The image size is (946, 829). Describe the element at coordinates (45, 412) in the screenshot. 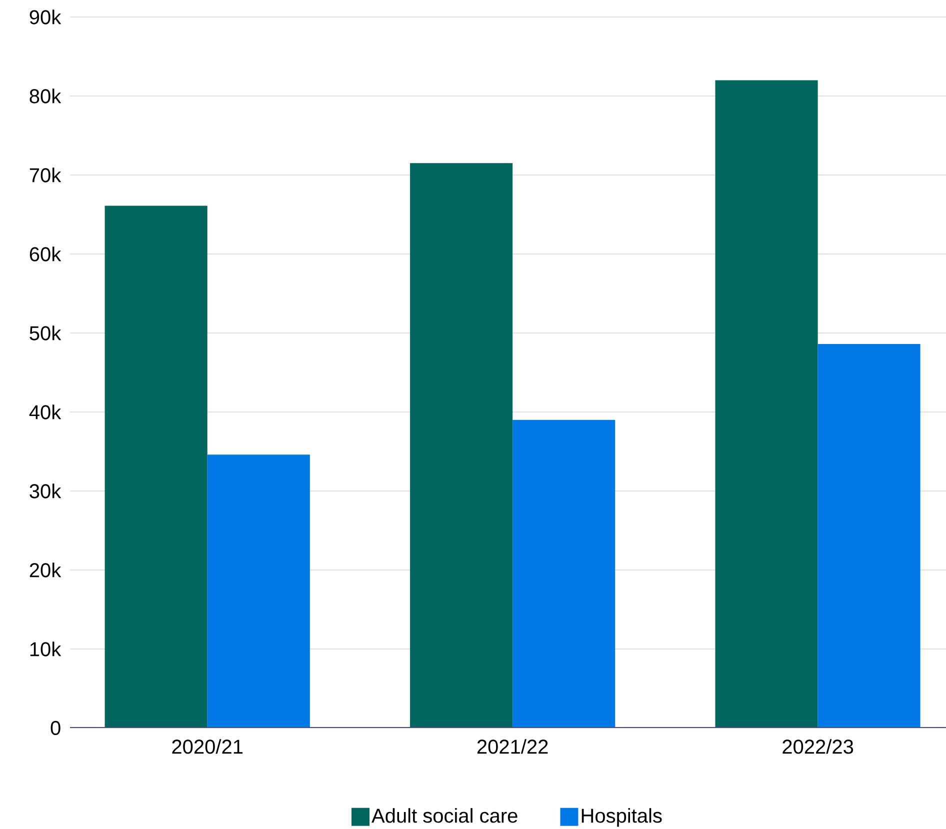

I see `y-tick-label: 40k` at that location.